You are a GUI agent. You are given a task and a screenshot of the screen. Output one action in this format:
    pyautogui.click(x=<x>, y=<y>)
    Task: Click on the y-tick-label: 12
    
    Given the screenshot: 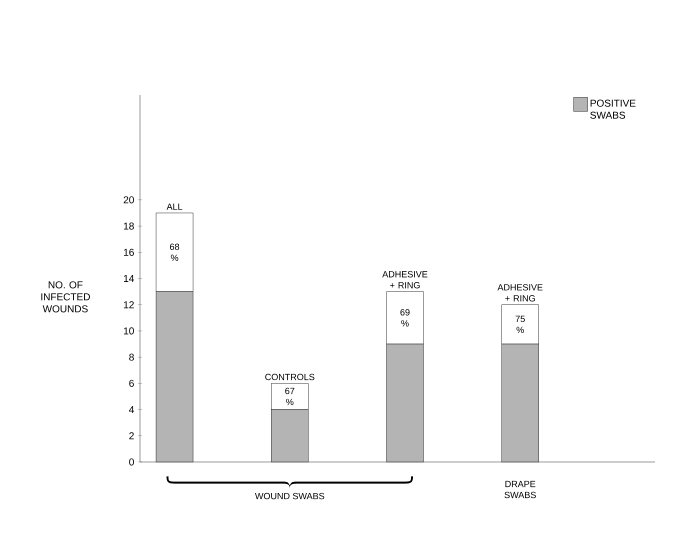 What is the action you would take?
    pyautogui.click(x=129, y=304)
    